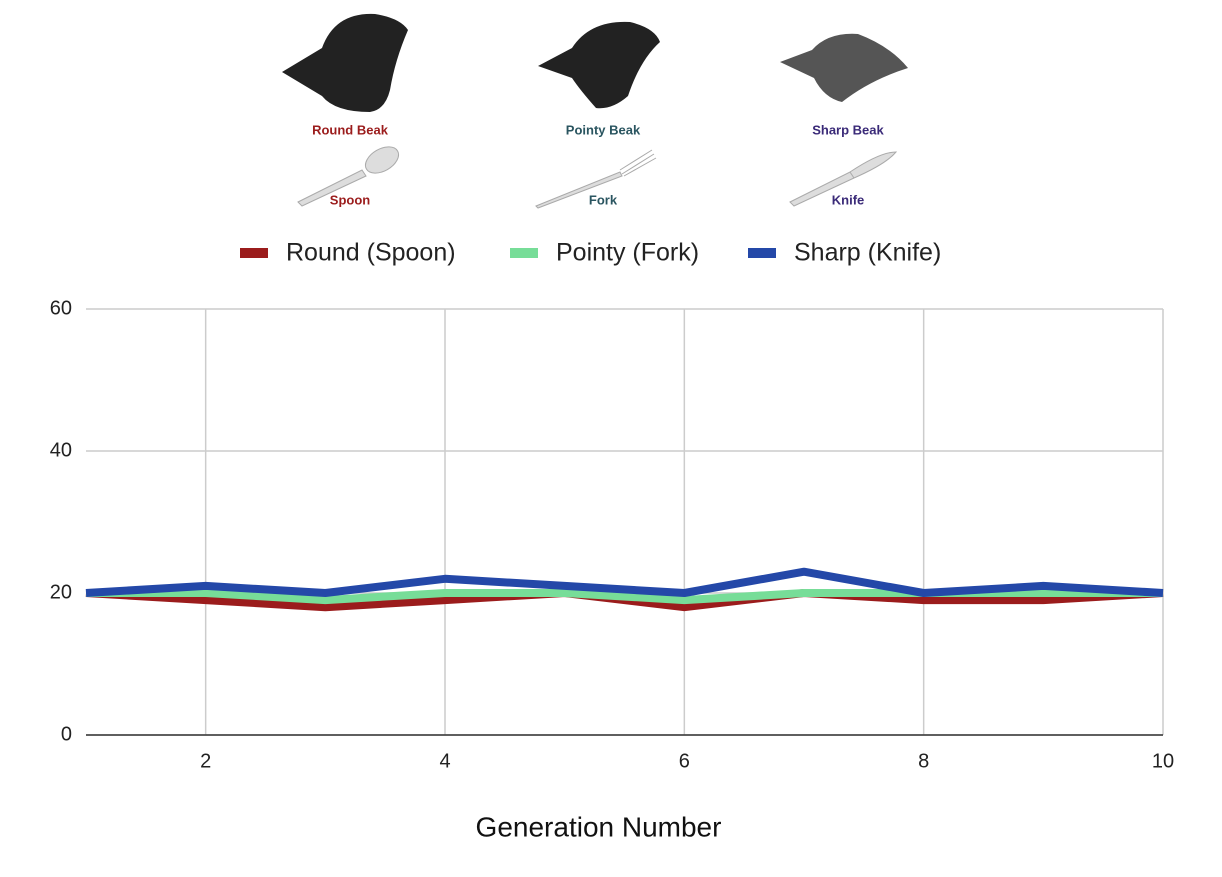 Image resolution: width=1222 pixels, height=877 pixels. I want to click on knife, so click(843, 179).